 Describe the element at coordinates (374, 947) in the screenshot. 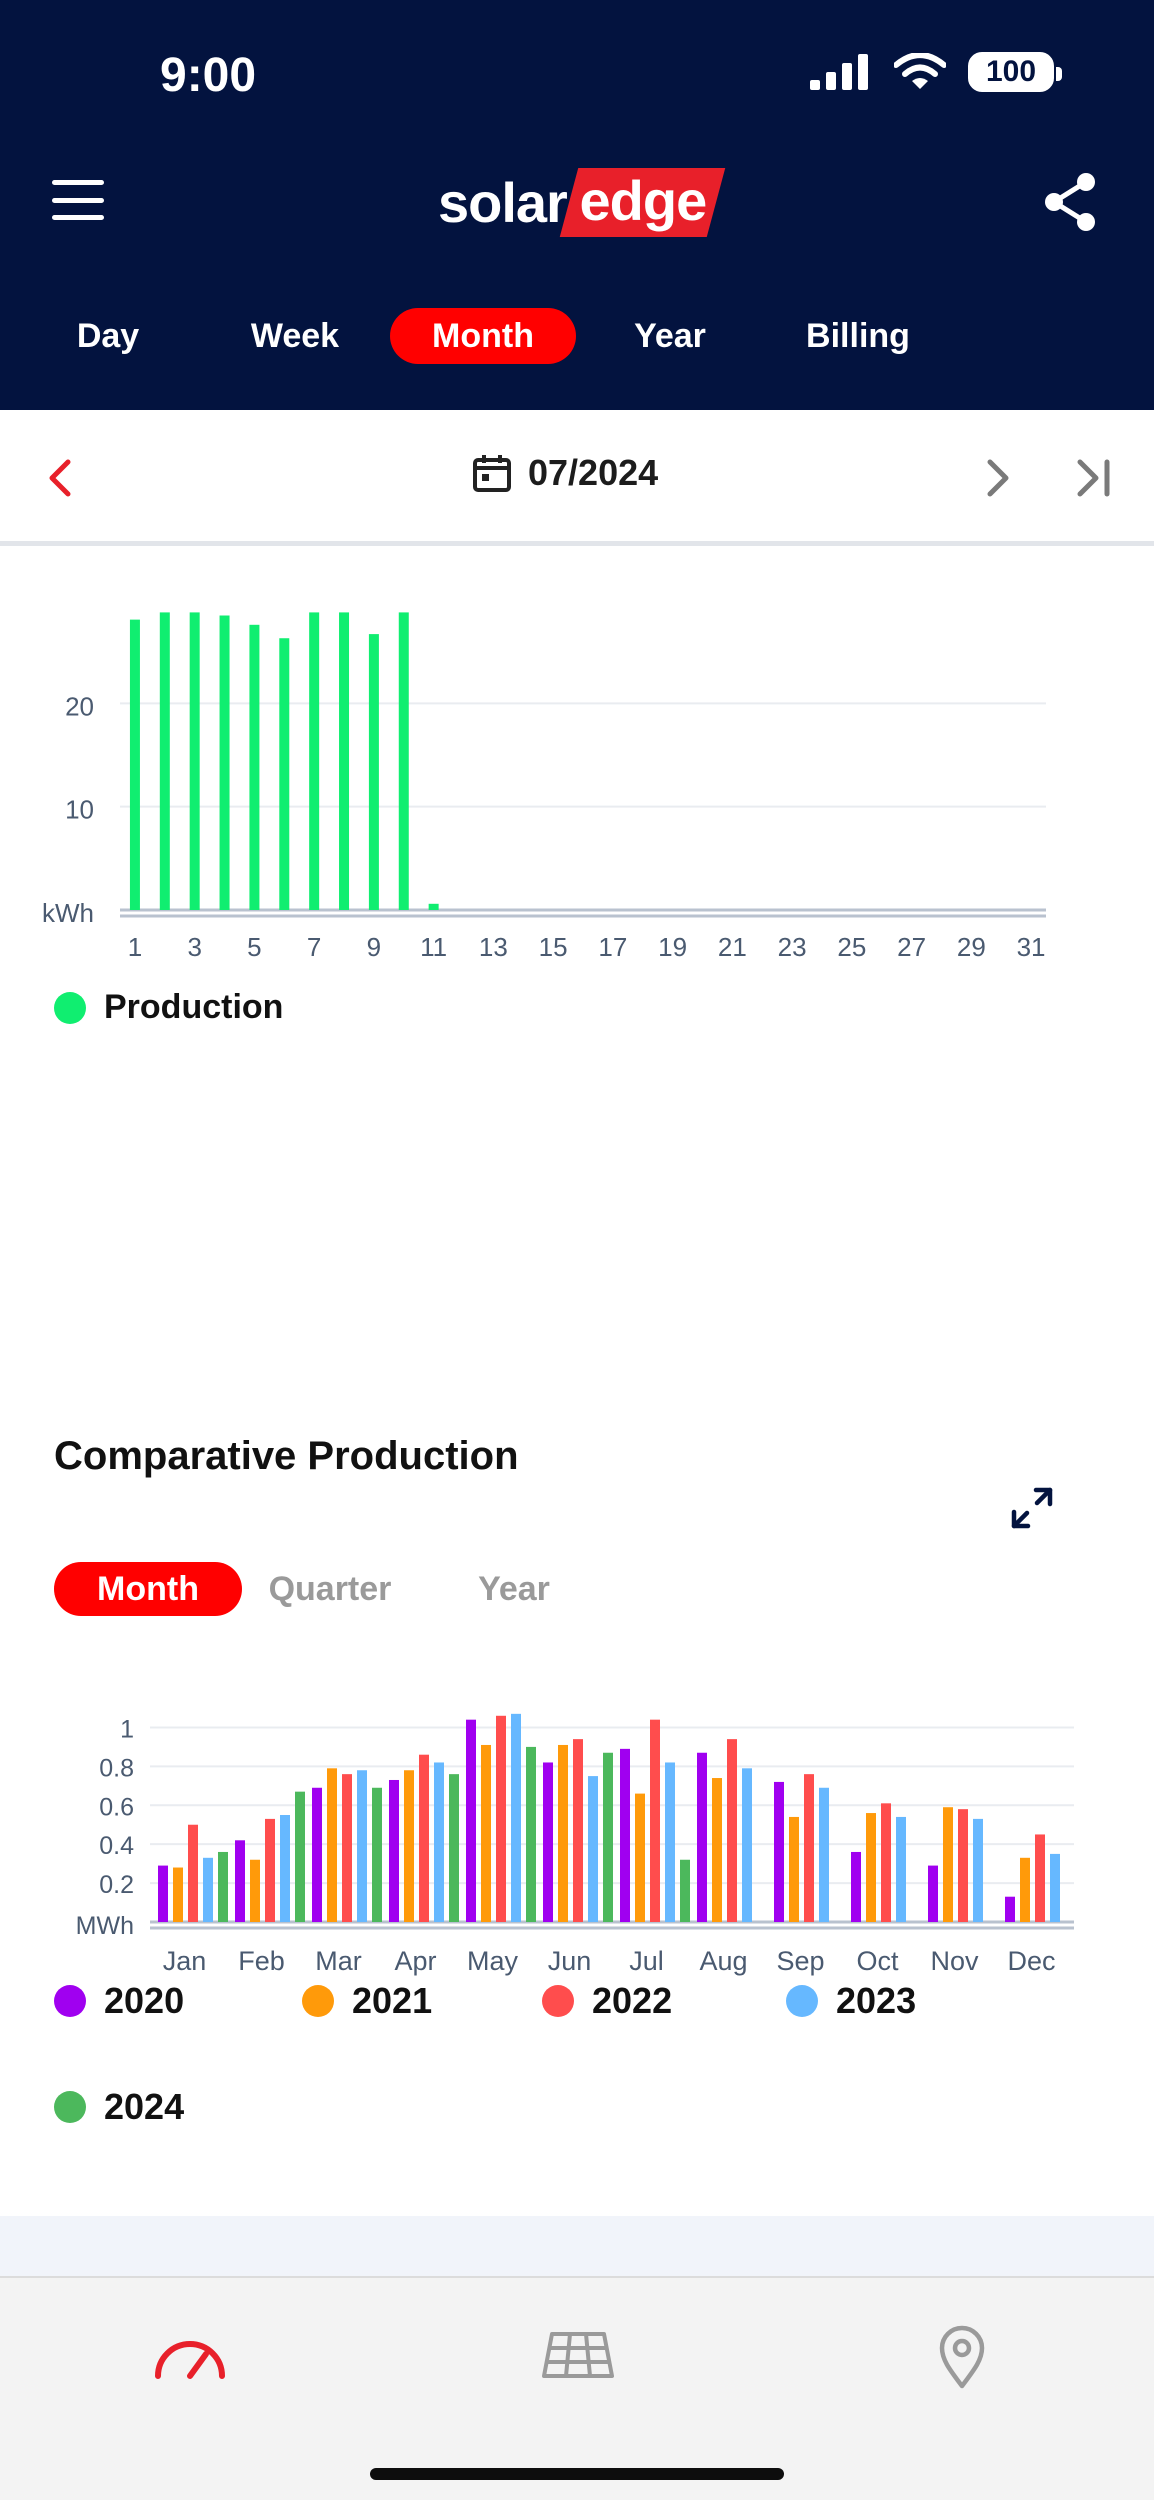

I see `x-tick-label: 9` at that location.